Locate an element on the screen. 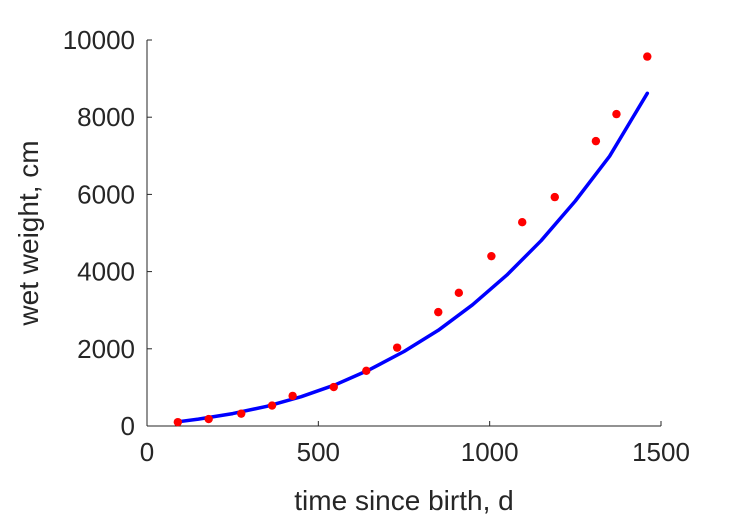  y-tick-label: 10000 is located at coordinates (99, 40).